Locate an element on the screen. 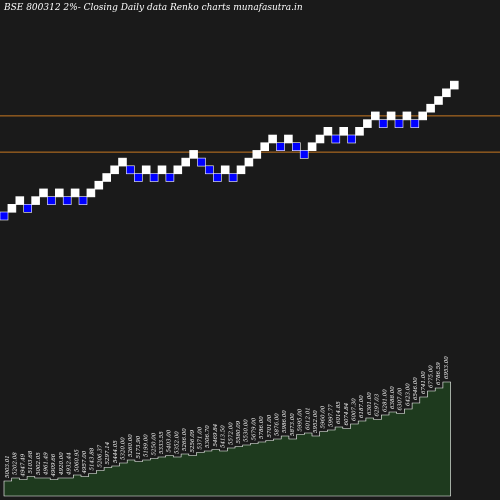  volume-label: 5572.00 is located at coordinates (231, 433).